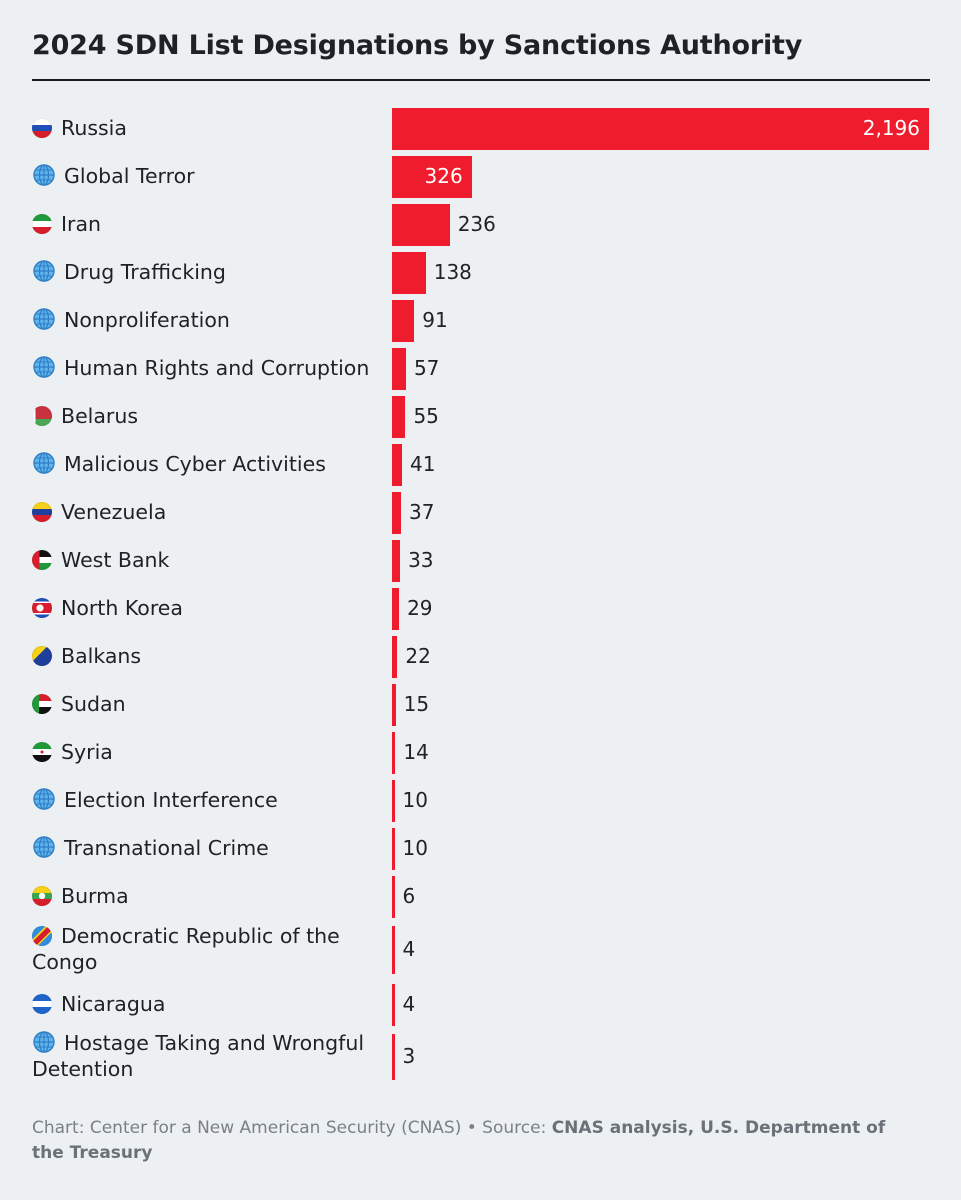 The width and height of the screenshot is (961, 1200). Describe the element at coordinates (426, 368) in the screenshot. I see `value-label: 57` at that location.